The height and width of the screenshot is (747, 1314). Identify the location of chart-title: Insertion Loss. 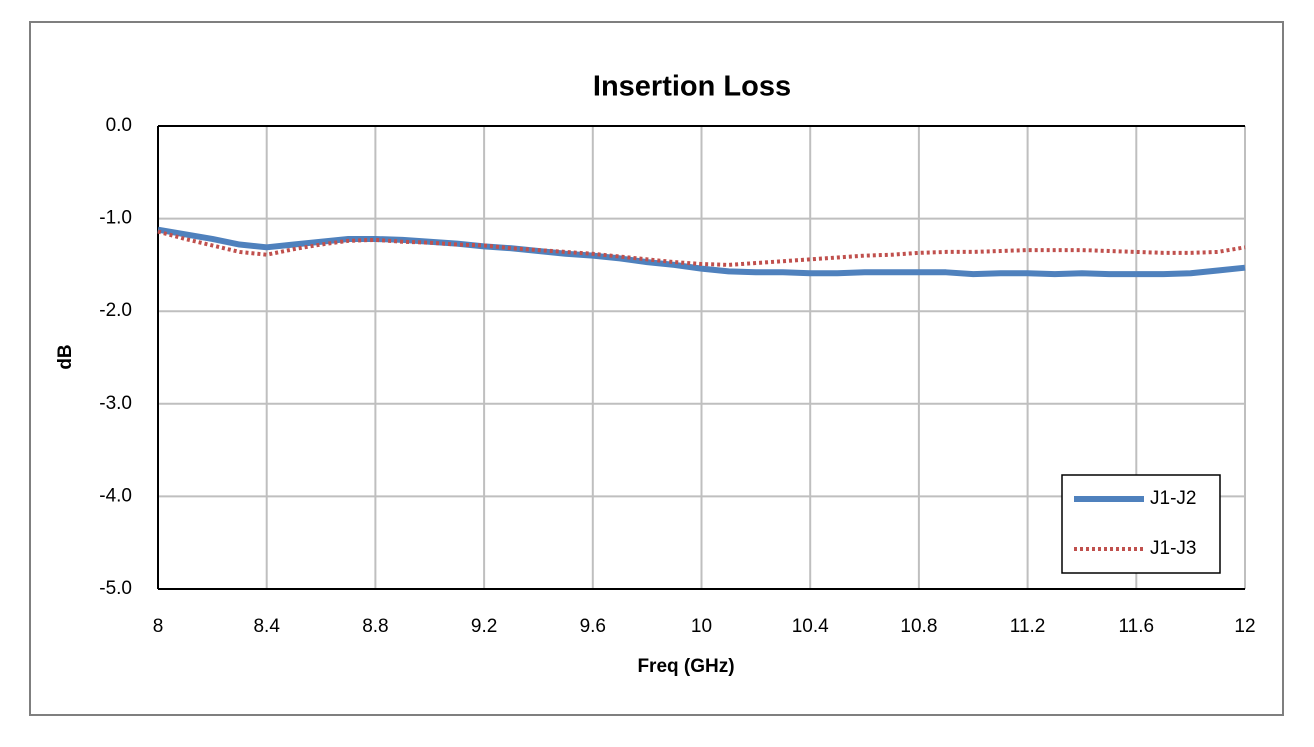
(692, 87).